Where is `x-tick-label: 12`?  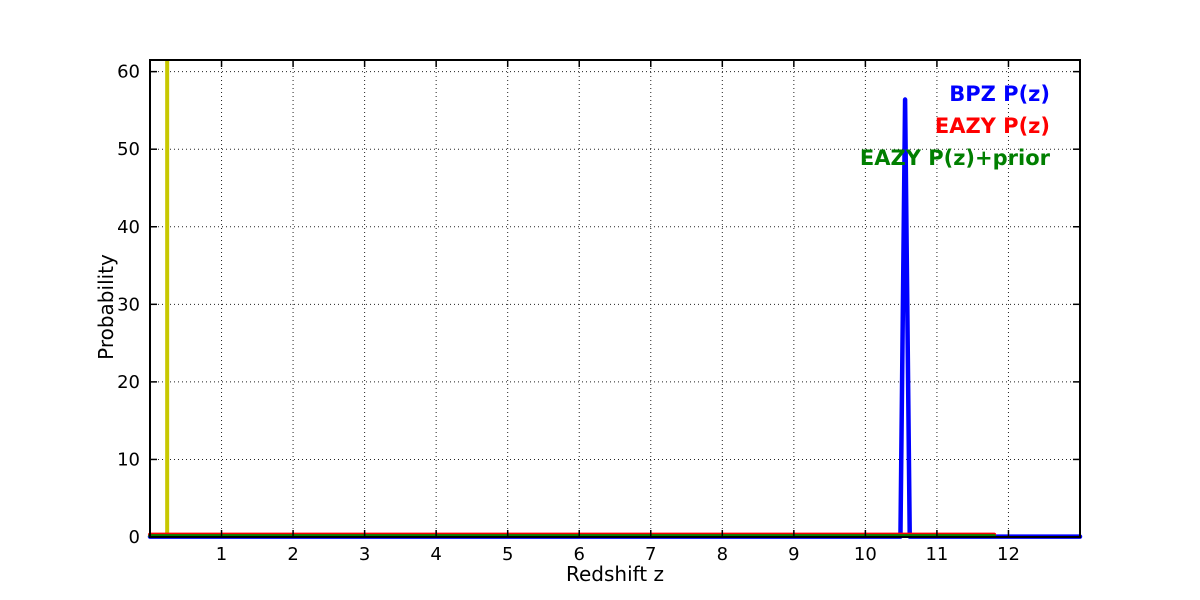
x-tick-label: 12 is located at coordinates (1008, 554).